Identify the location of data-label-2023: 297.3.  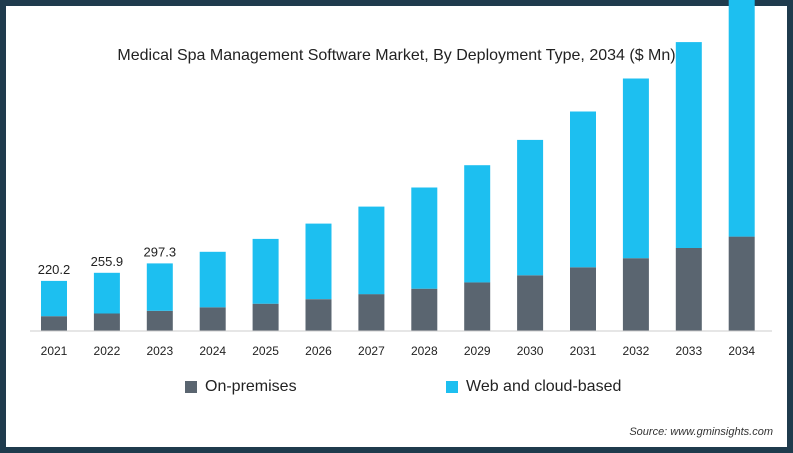
(160, 251).